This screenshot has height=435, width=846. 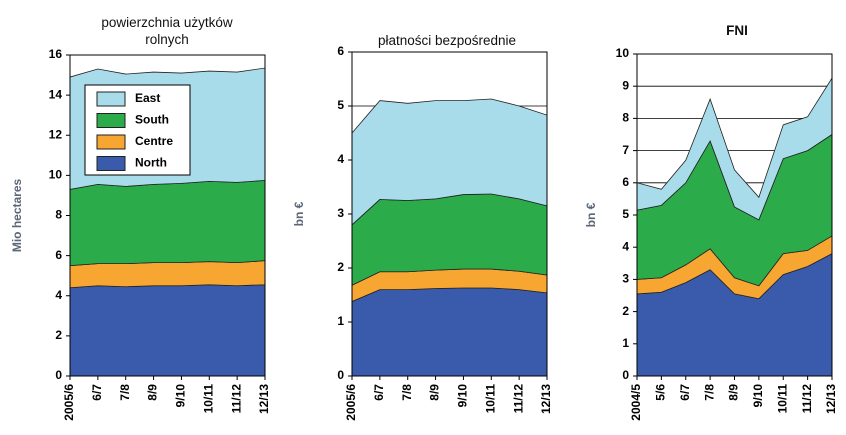 What do you see at coordinates (636, 402) in the screenshot?
I see `x-tick-label: 2004/5` at bounding box center [636, 402].